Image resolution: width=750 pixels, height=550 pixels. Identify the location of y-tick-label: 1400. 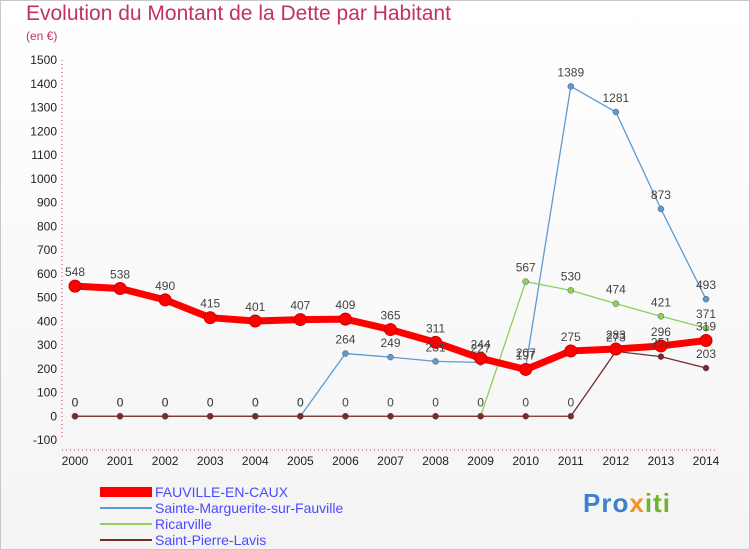
(43, 84).